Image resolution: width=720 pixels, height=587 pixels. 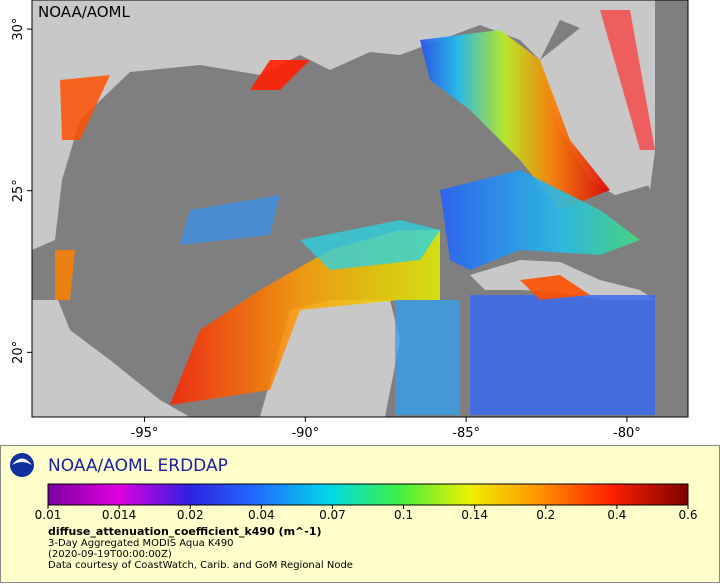 What do you see at coordinates (366, 513) in the screenshot?
I see `colorbar-ticks: 0.01 0.014 0.02 0.04 0.07 0.1 0.14 0.2 0.4 0.6` at bounding box center [366, 513].